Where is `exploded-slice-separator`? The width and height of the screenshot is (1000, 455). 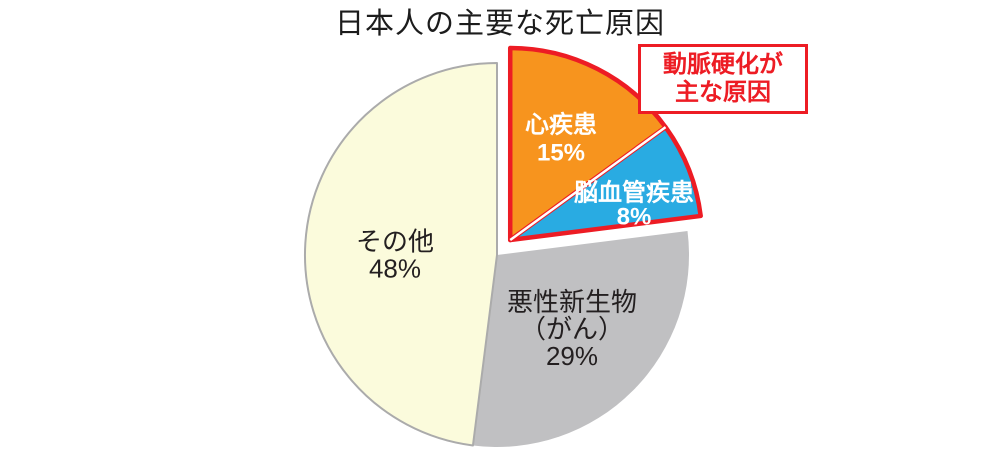
exploded-slice-separator is located at coordinates (588, 184).